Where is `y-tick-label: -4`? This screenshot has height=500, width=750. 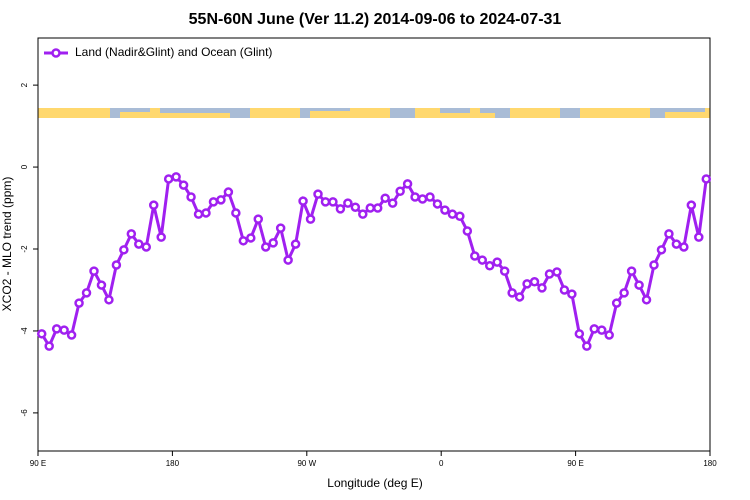
y-tick-label: -4 is located at coordinates (24, 331).